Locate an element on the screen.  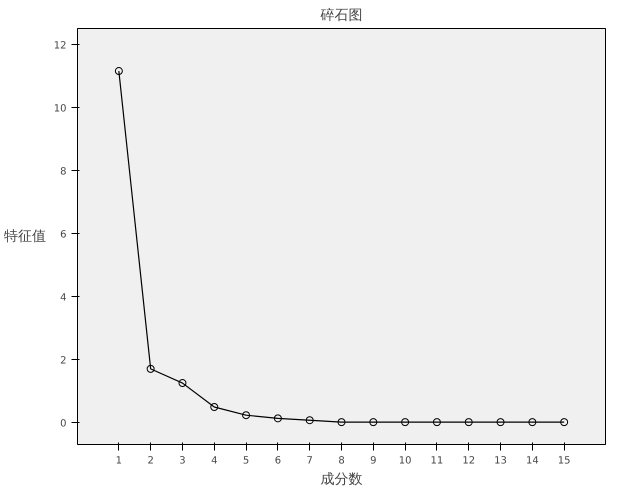
x-tick-label: 8 is located at coordinates (341, 461).